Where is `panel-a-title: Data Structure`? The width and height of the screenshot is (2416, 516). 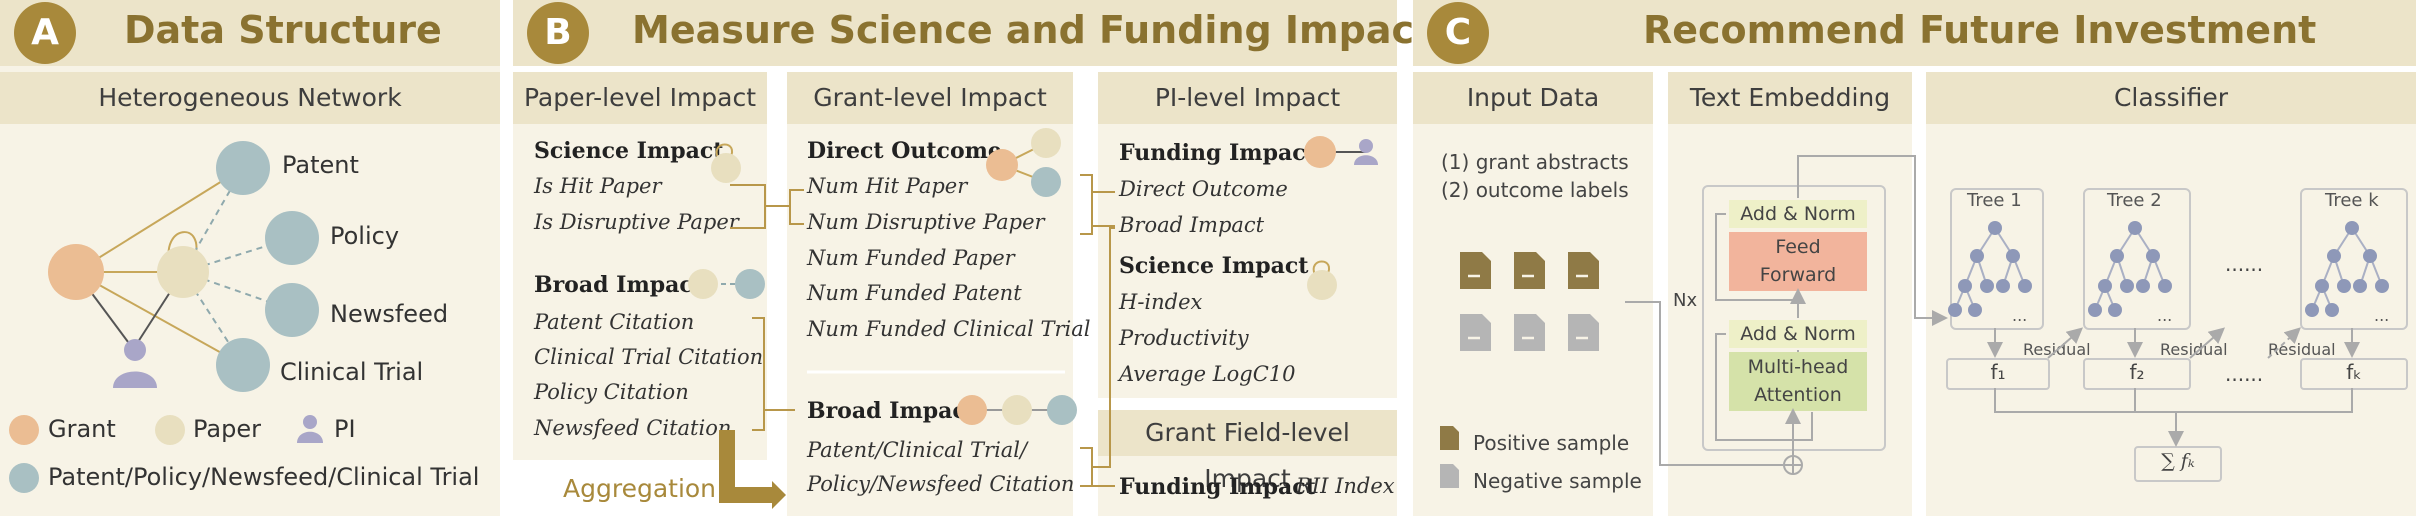
panel-a-title: Data Structure is located at coordinates (283, 30).